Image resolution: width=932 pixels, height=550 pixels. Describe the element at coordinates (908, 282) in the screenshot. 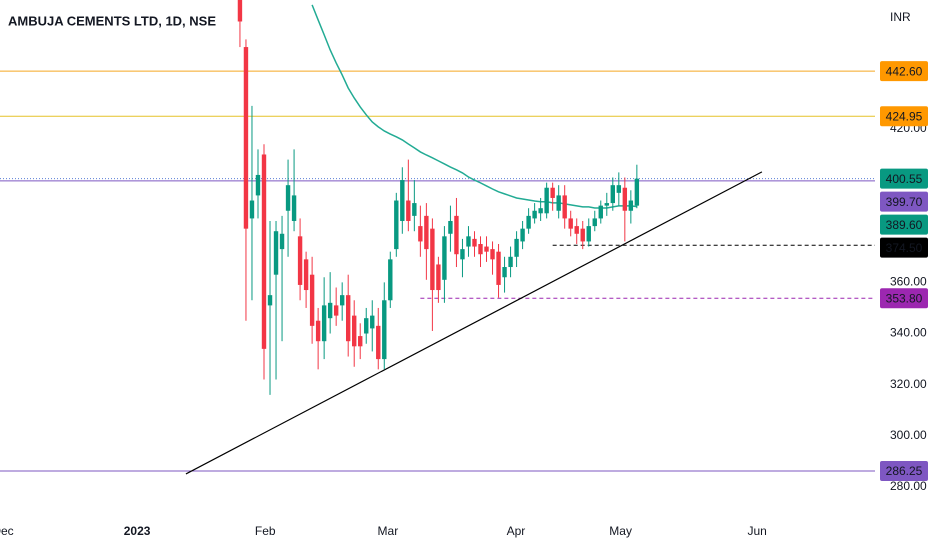

I see `y-tick-label: 360.00` at that location.